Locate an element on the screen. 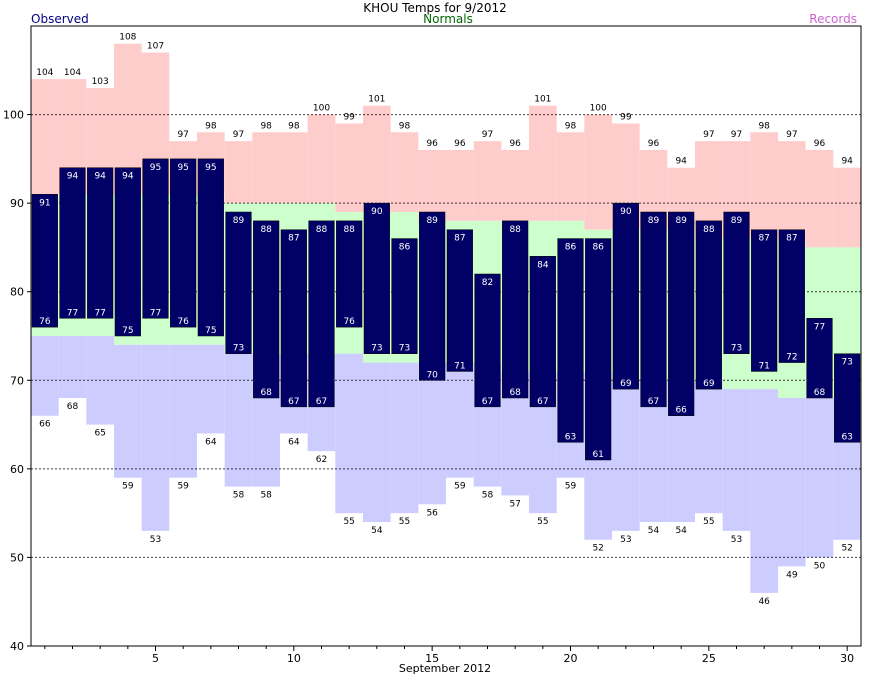  record-high-label-day-25: 97 is located at coordinates (708, 135).